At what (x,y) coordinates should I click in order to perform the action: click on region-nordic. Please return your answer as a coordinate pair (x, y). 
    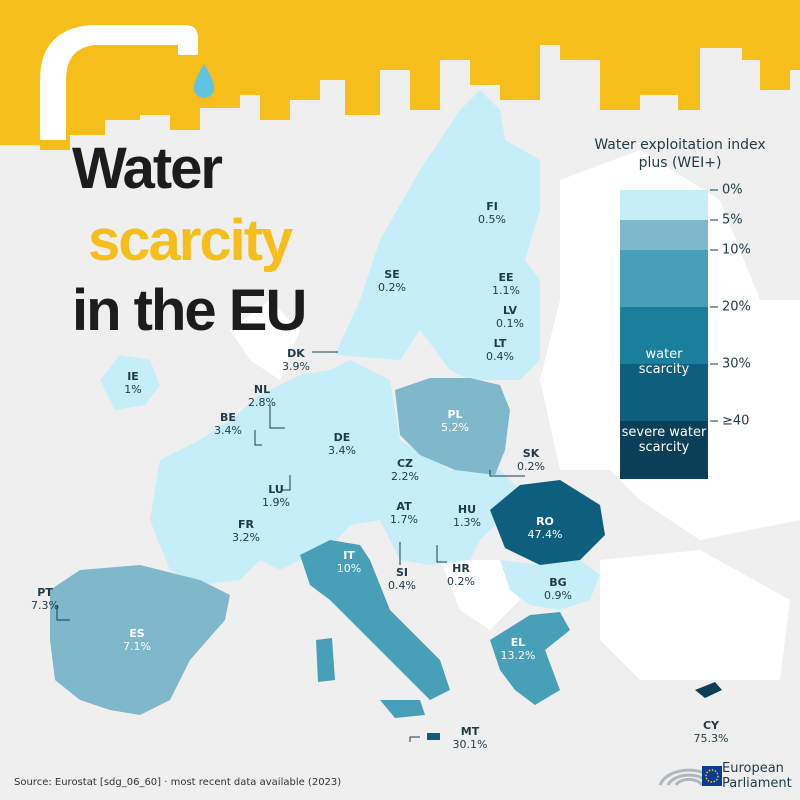
    Looking at the image, I should click on (437, 235).